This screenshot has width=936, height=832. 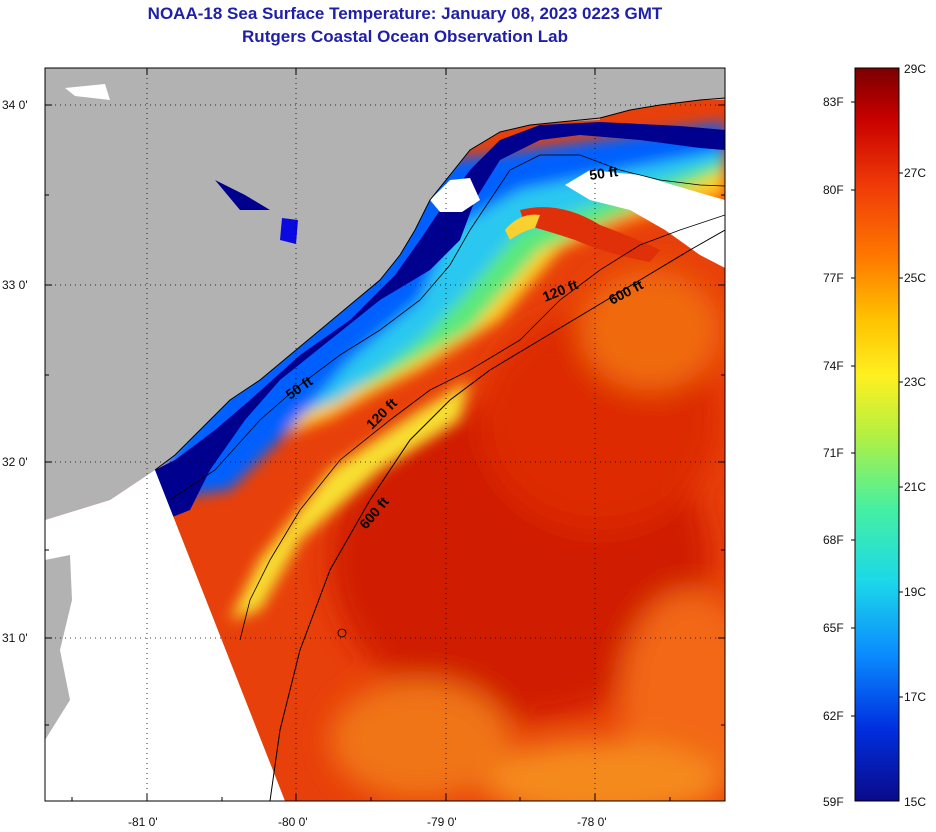 I want to click on colorbar-f-label: 83F, so click(x=833, y=102).